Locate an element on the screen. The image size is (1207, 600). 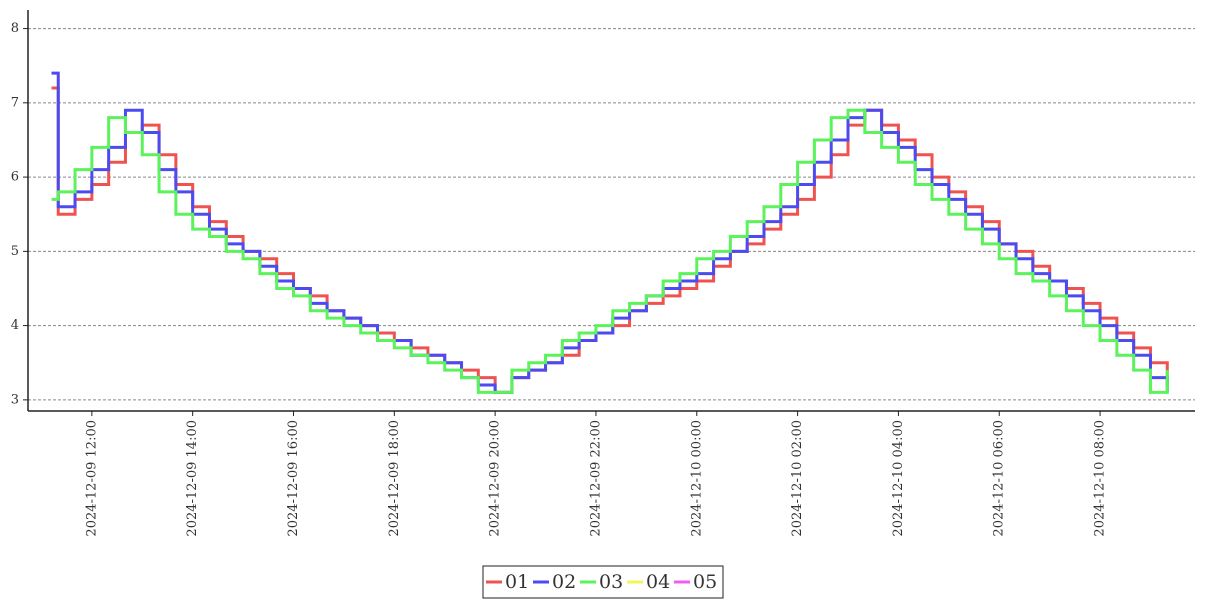
y-tick-label: 4 is located at coordinates (15, 325).